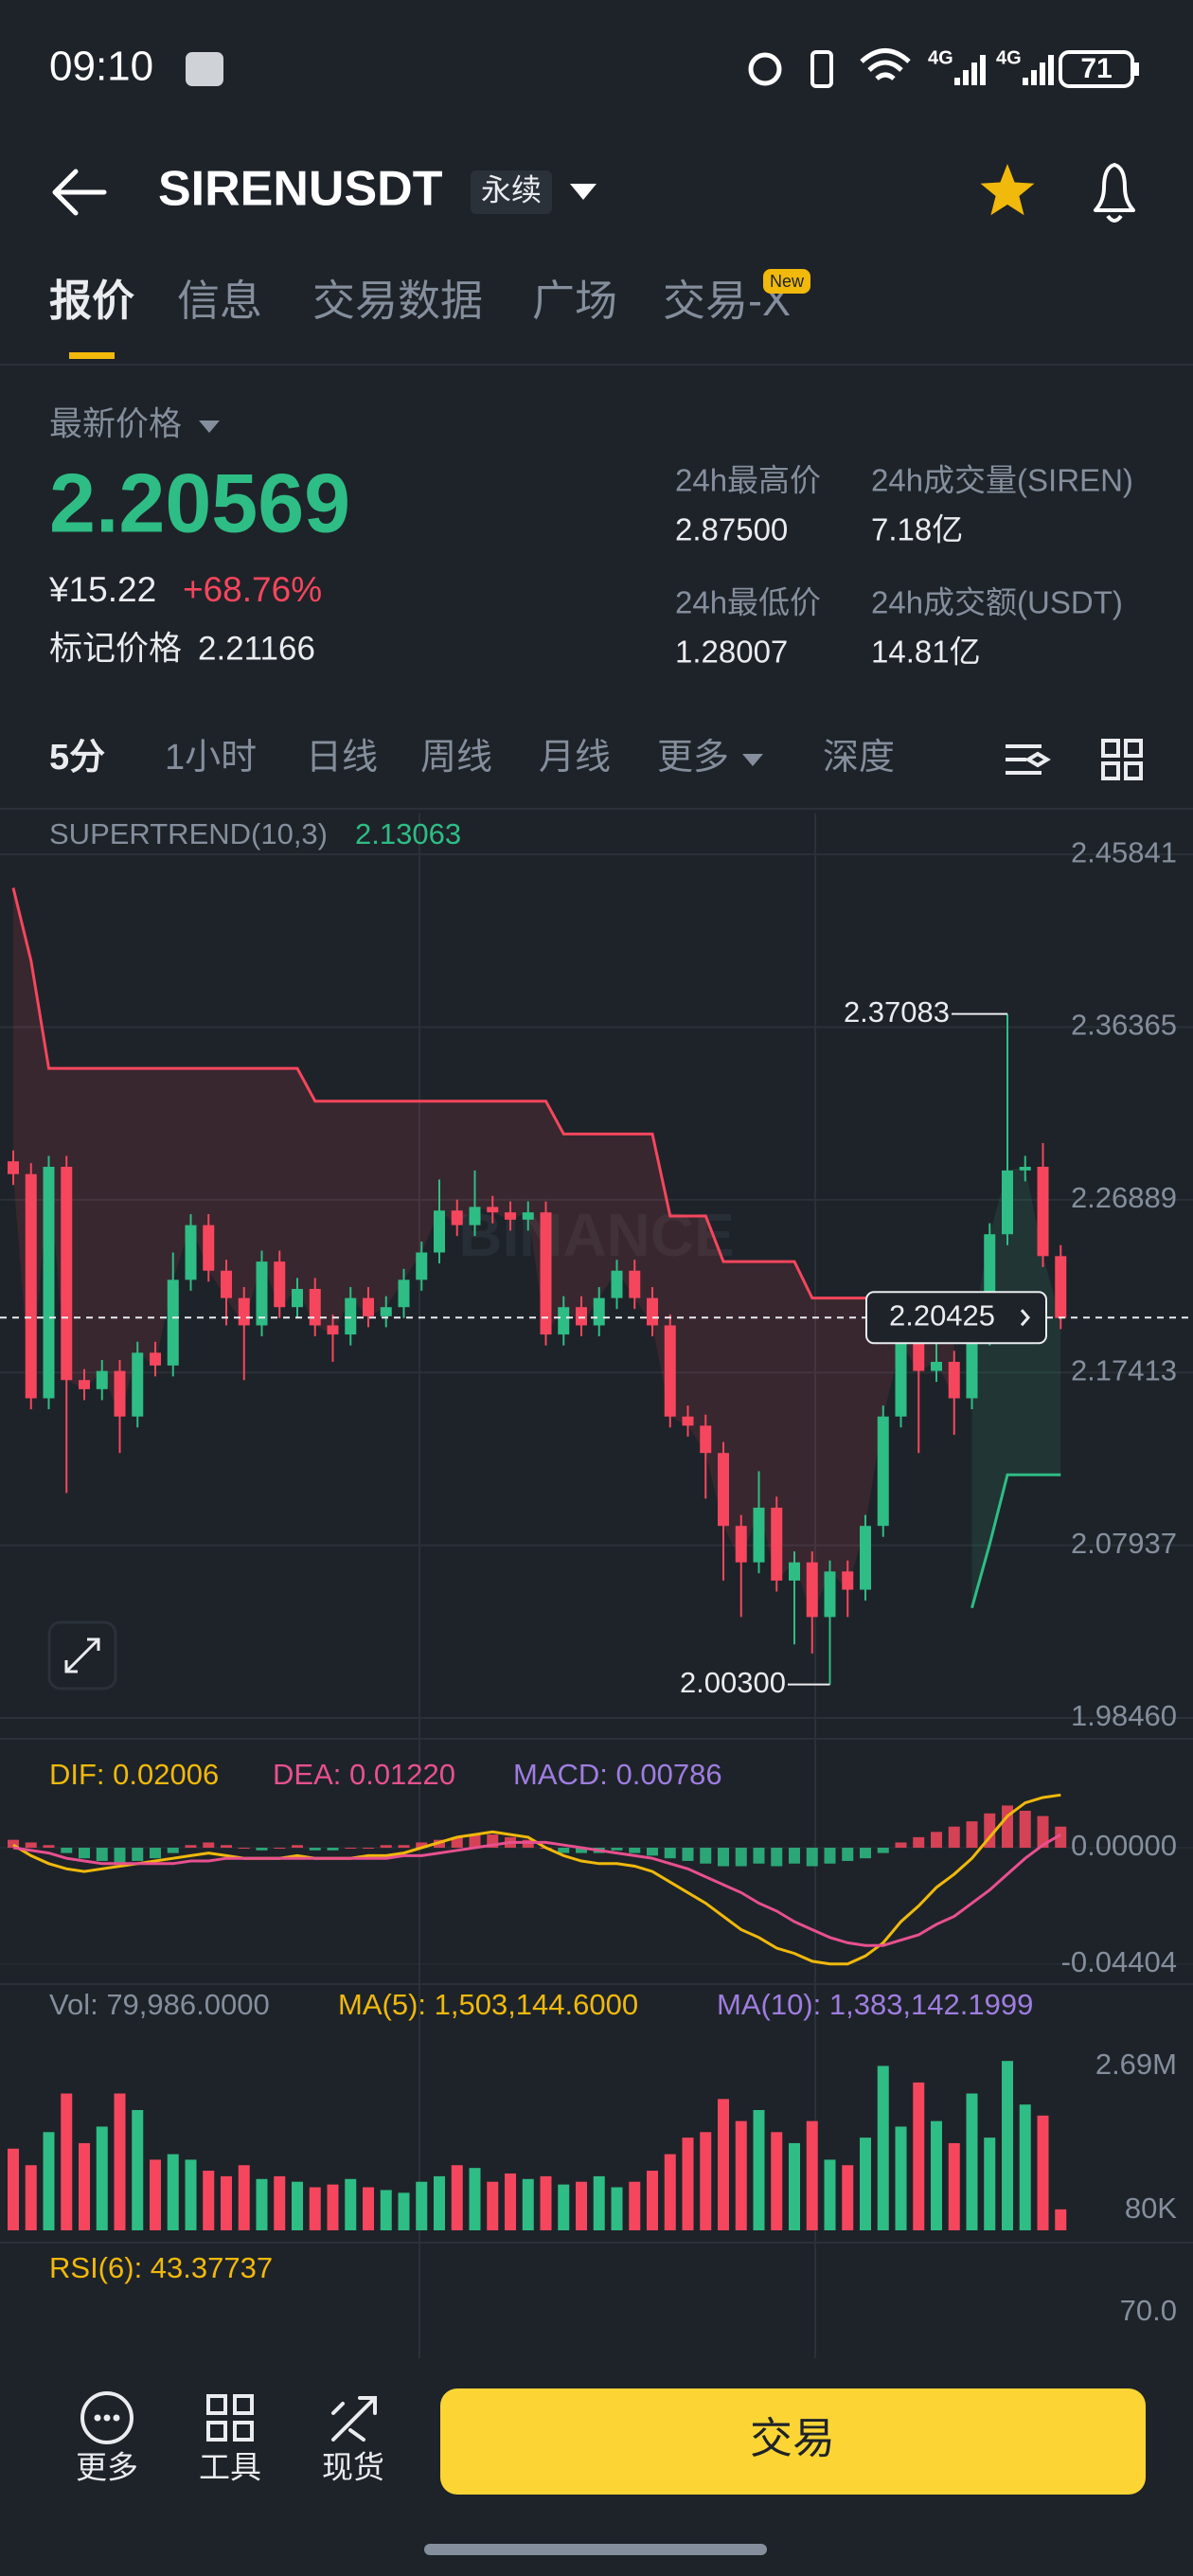 The image size is (1193, 2576). I want to click on trade-button, so click(793, 2441).